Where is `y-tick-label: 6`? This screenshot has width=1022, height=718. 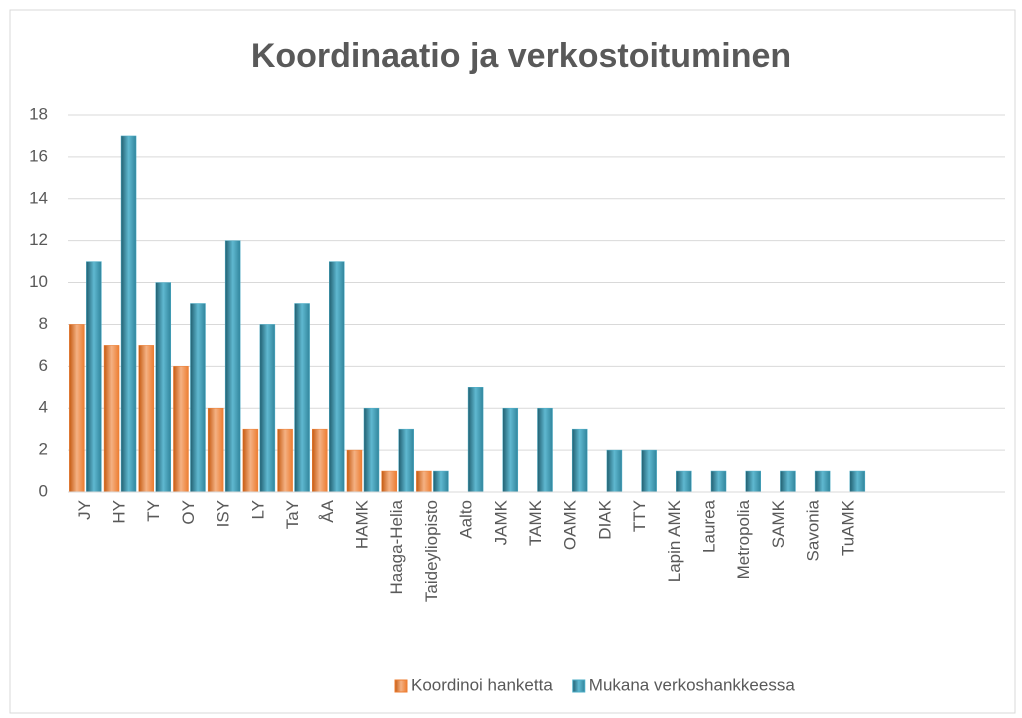
y-tick-label: 6 is located at coordinates (43, 365).